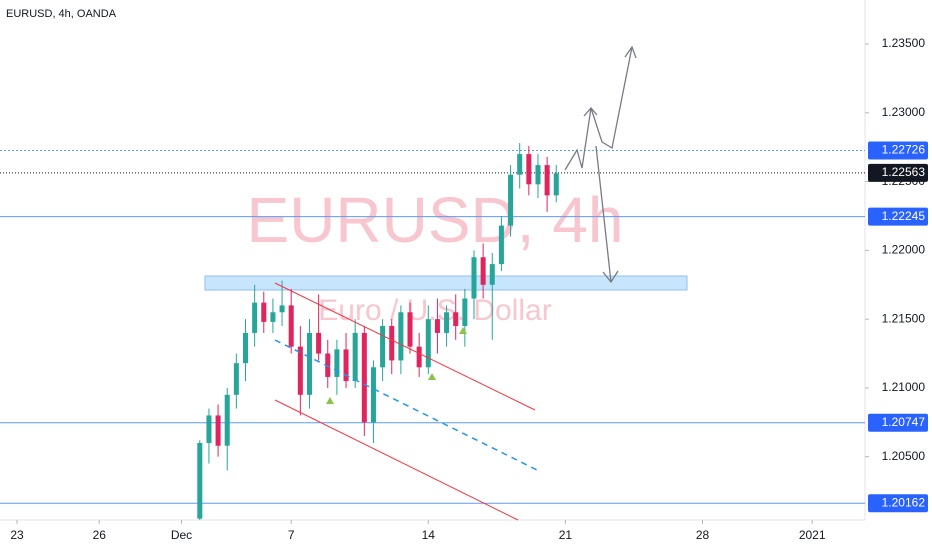 The image size is (932, 550). Describe the element at coordinates (181, 535) in the screenshot. I see `x-tick-label: Dec` at that location.